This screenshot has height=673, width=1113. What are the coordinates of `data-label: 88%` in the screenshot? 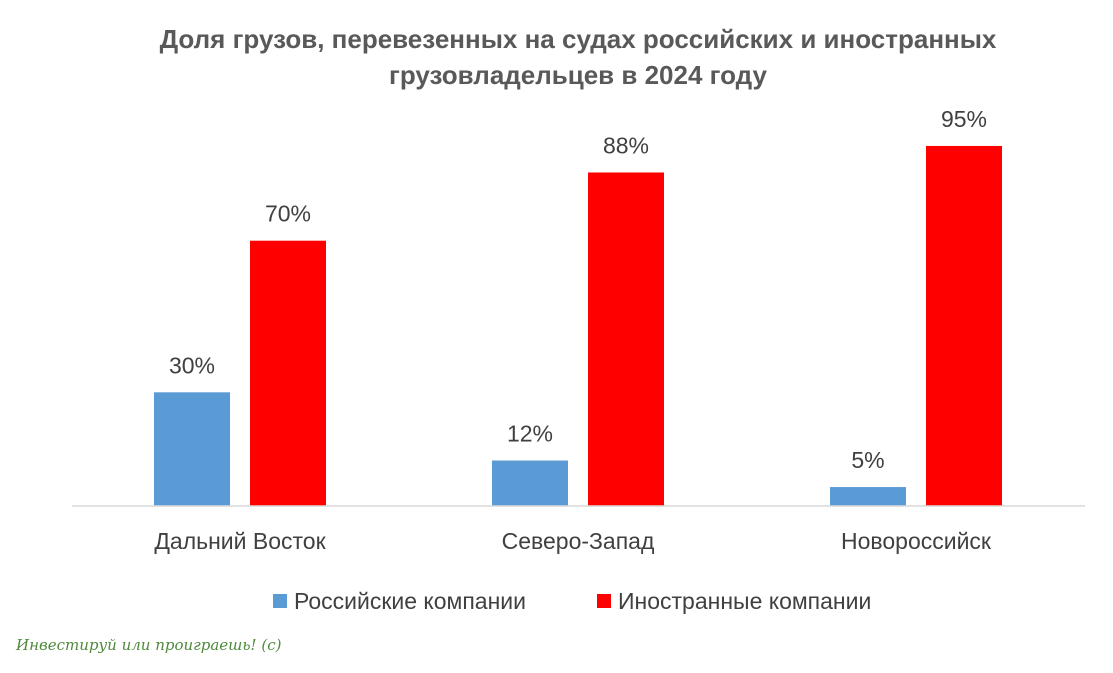 It's located at (626, 145).